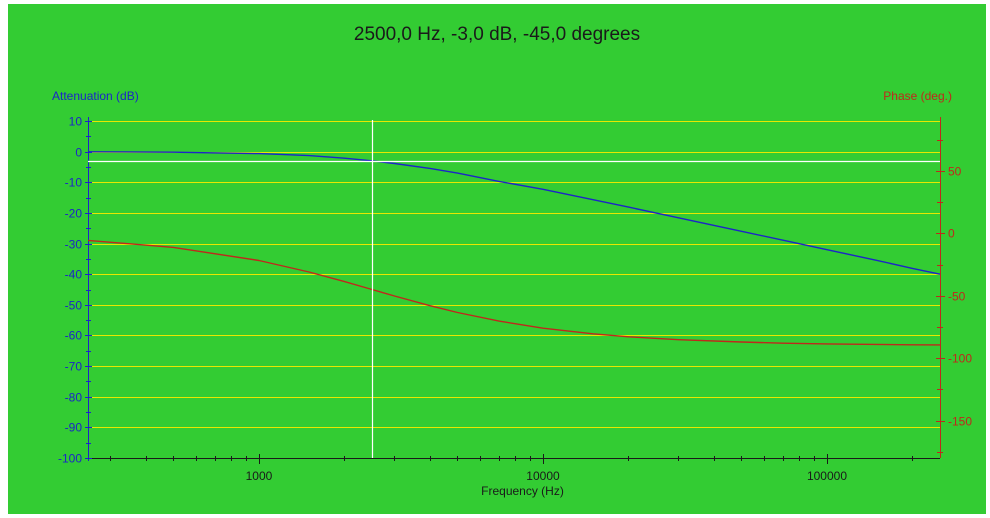 The width and height of the screenshot is (990, 518). I want to click on y-axis-label-left: Attenuation (dB), so click(95, 96).